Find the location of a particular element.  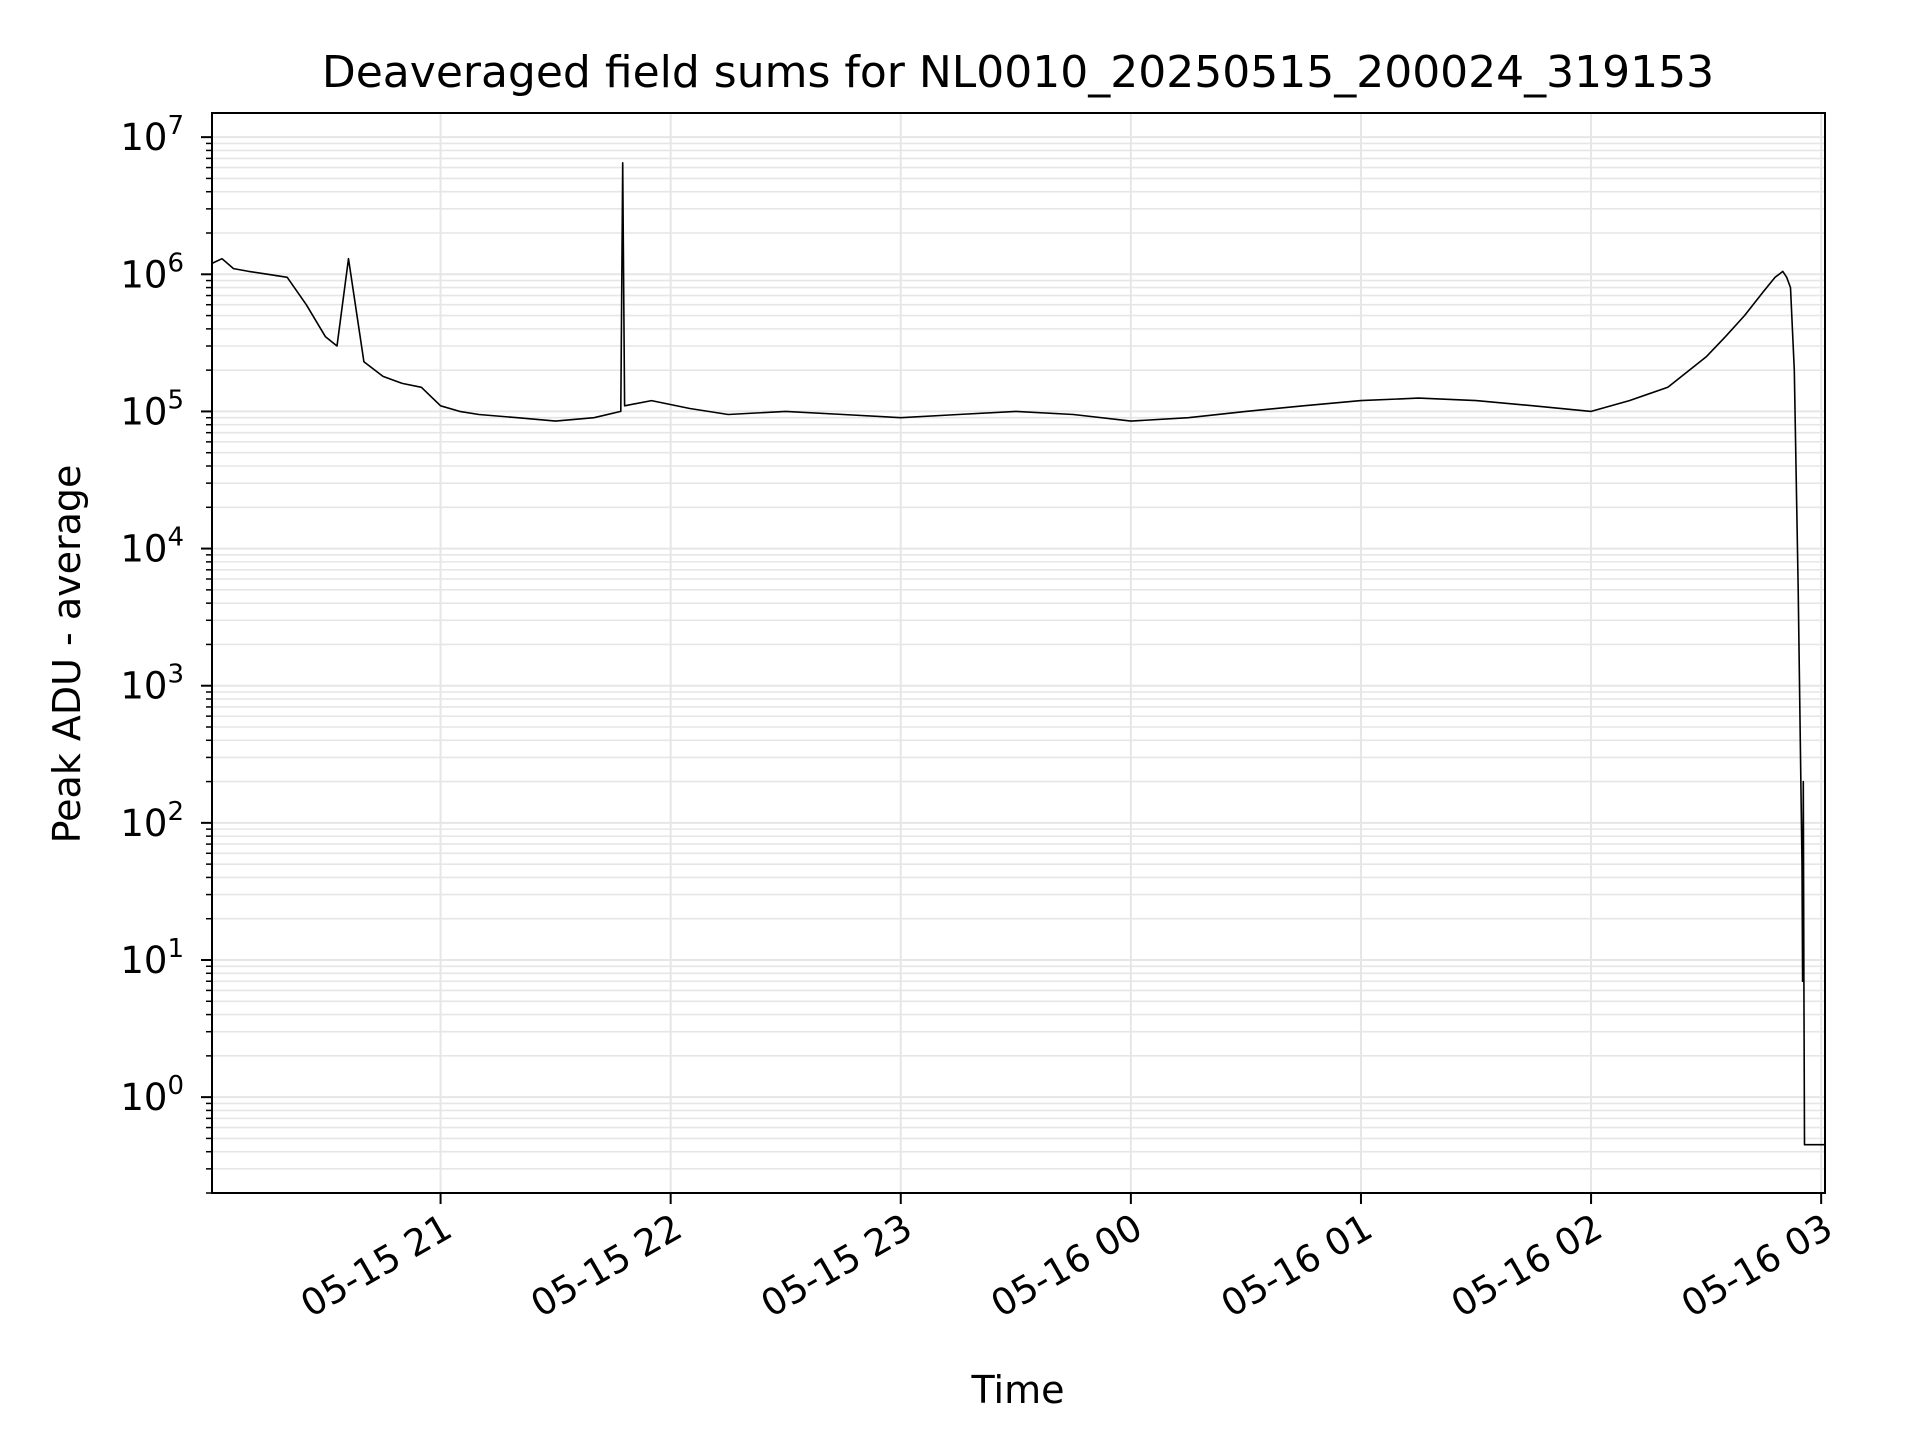

y-tick-label: 100 is located at coordinates (152, 1095).